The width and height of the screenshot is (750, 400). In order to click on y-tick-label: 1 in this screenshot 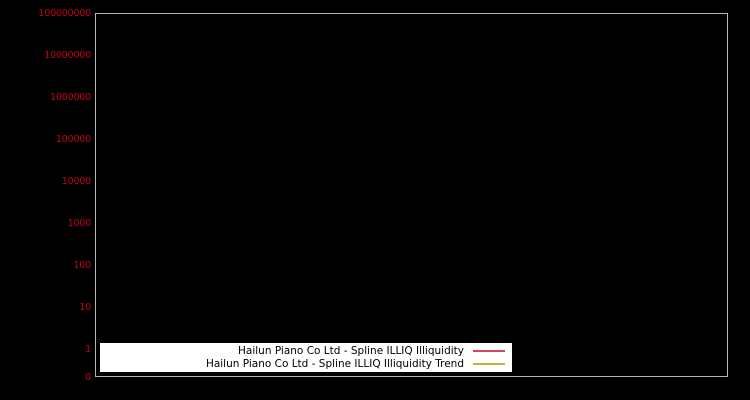, I will do `click(88, 349)`.